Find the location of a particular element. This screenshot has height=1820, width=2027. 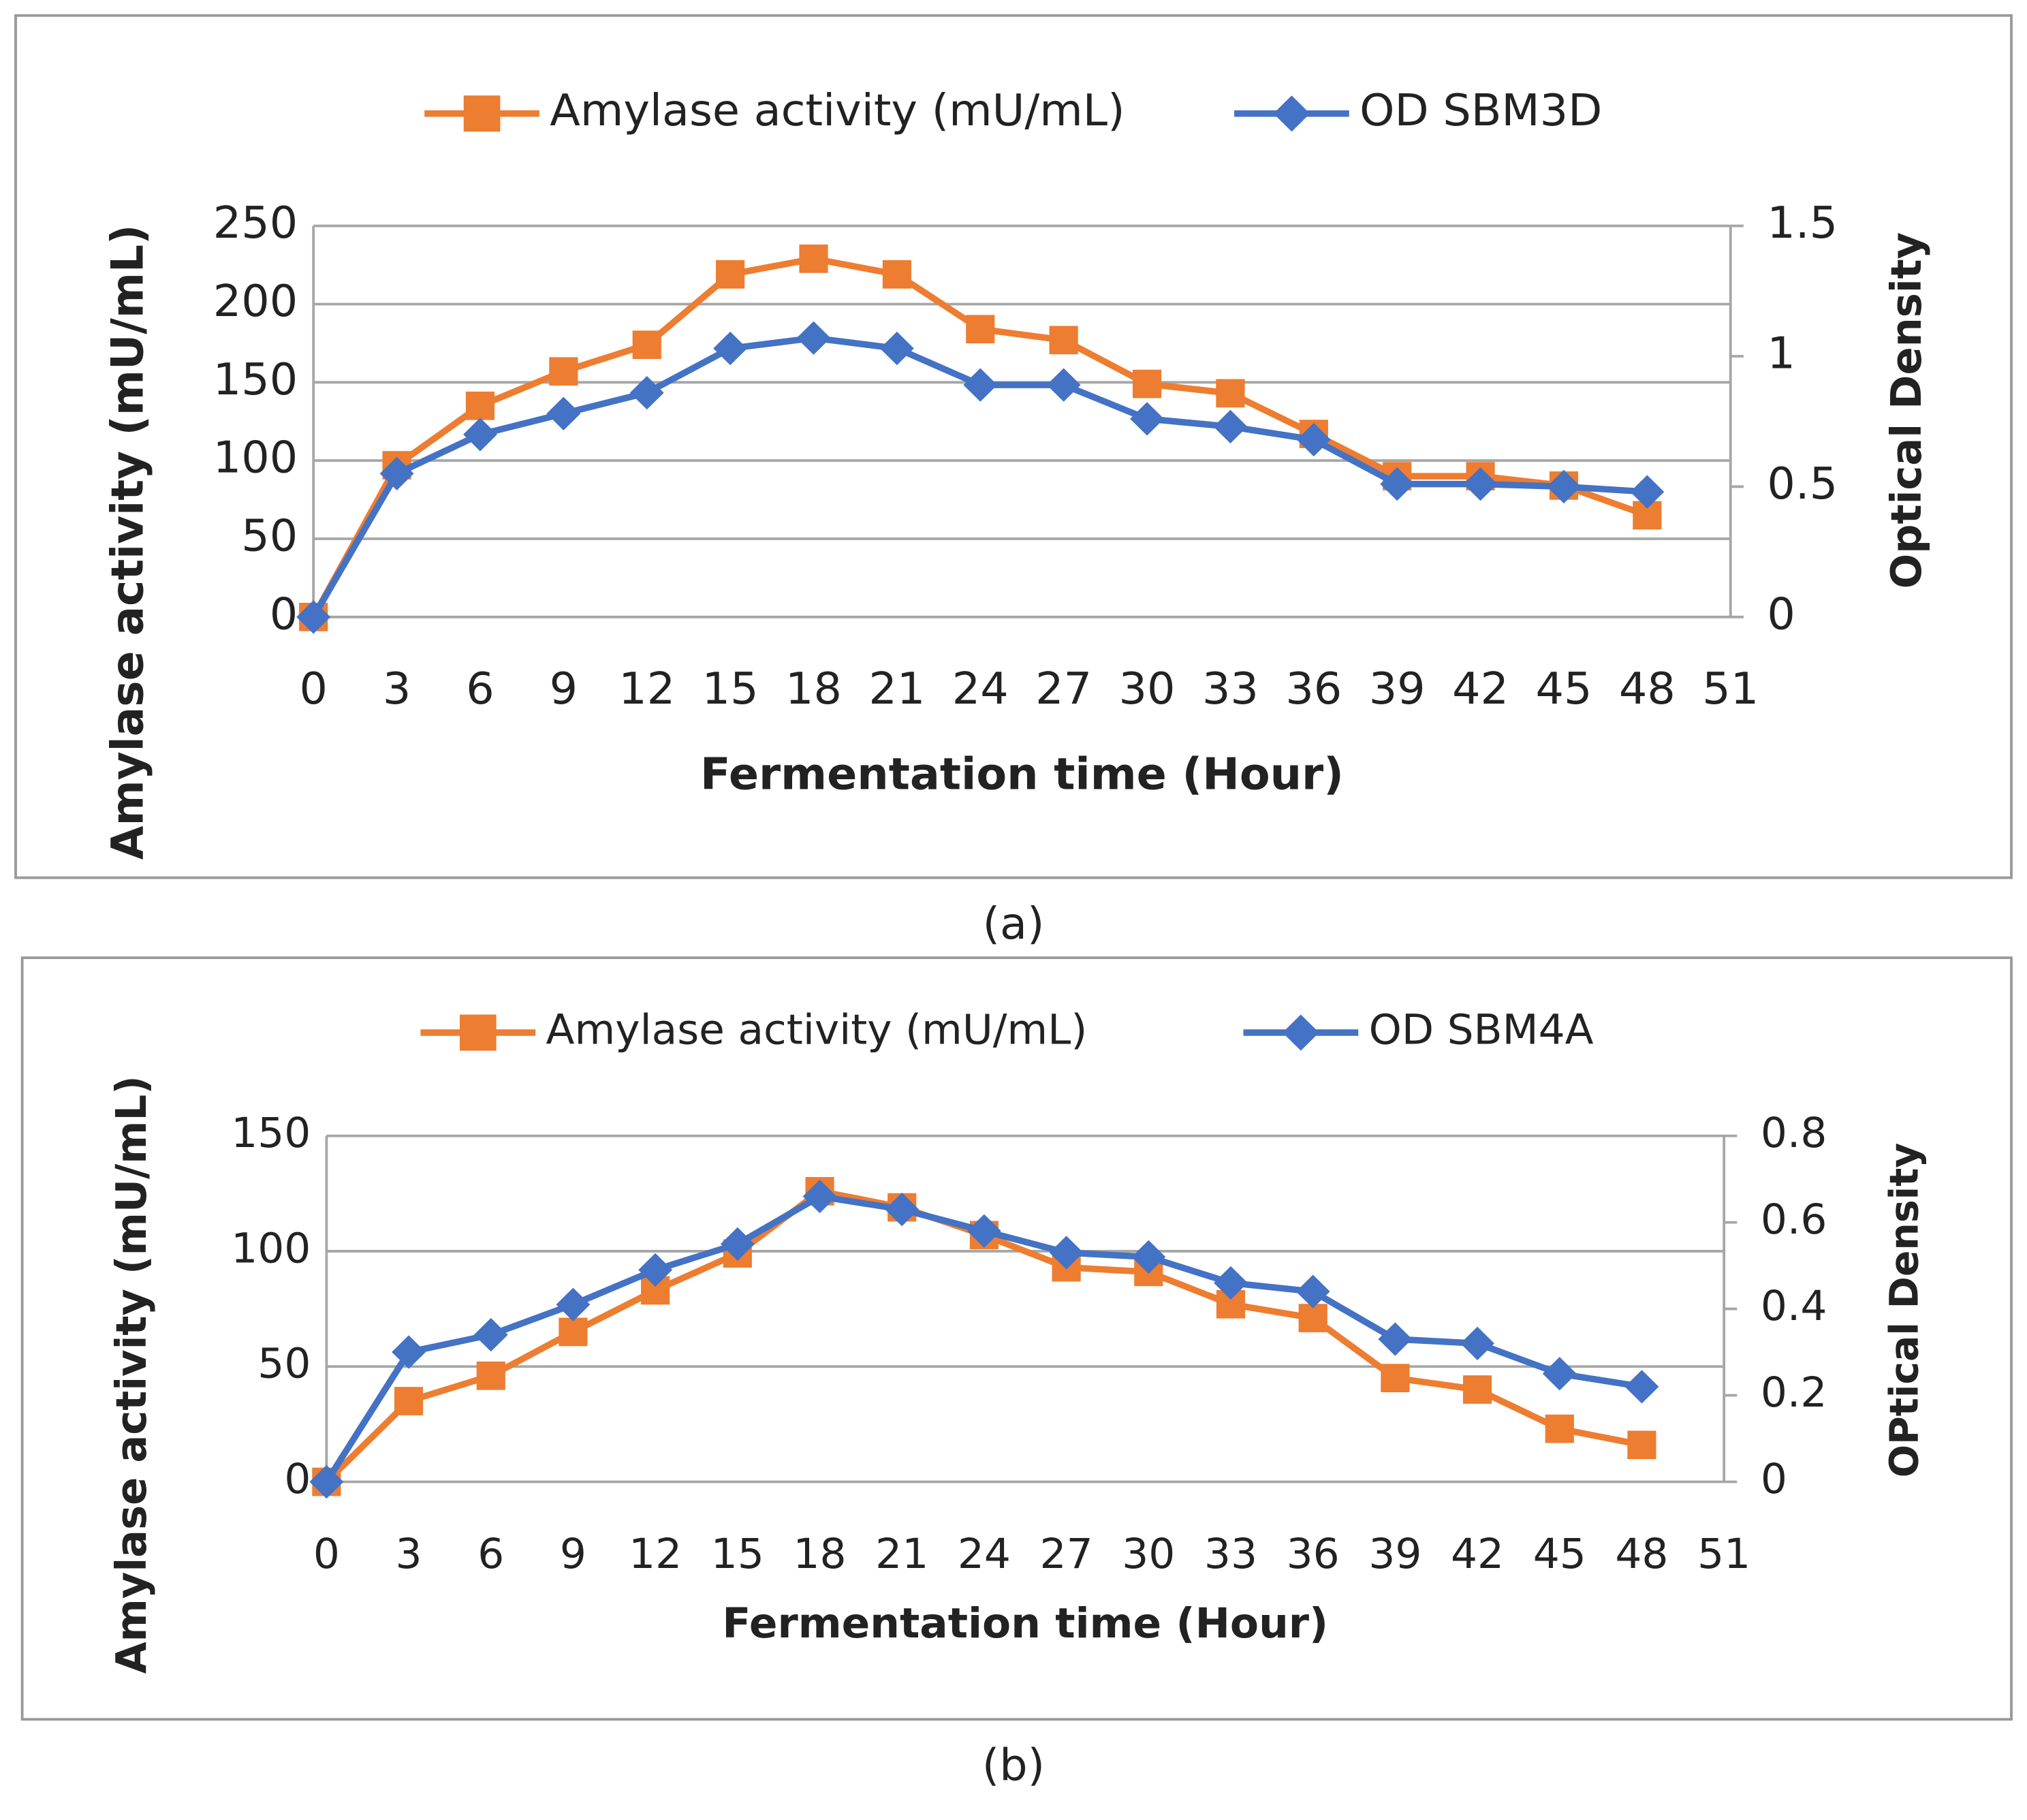

y2-axis-title: Optical Density is located at coordinates (1907, 410).